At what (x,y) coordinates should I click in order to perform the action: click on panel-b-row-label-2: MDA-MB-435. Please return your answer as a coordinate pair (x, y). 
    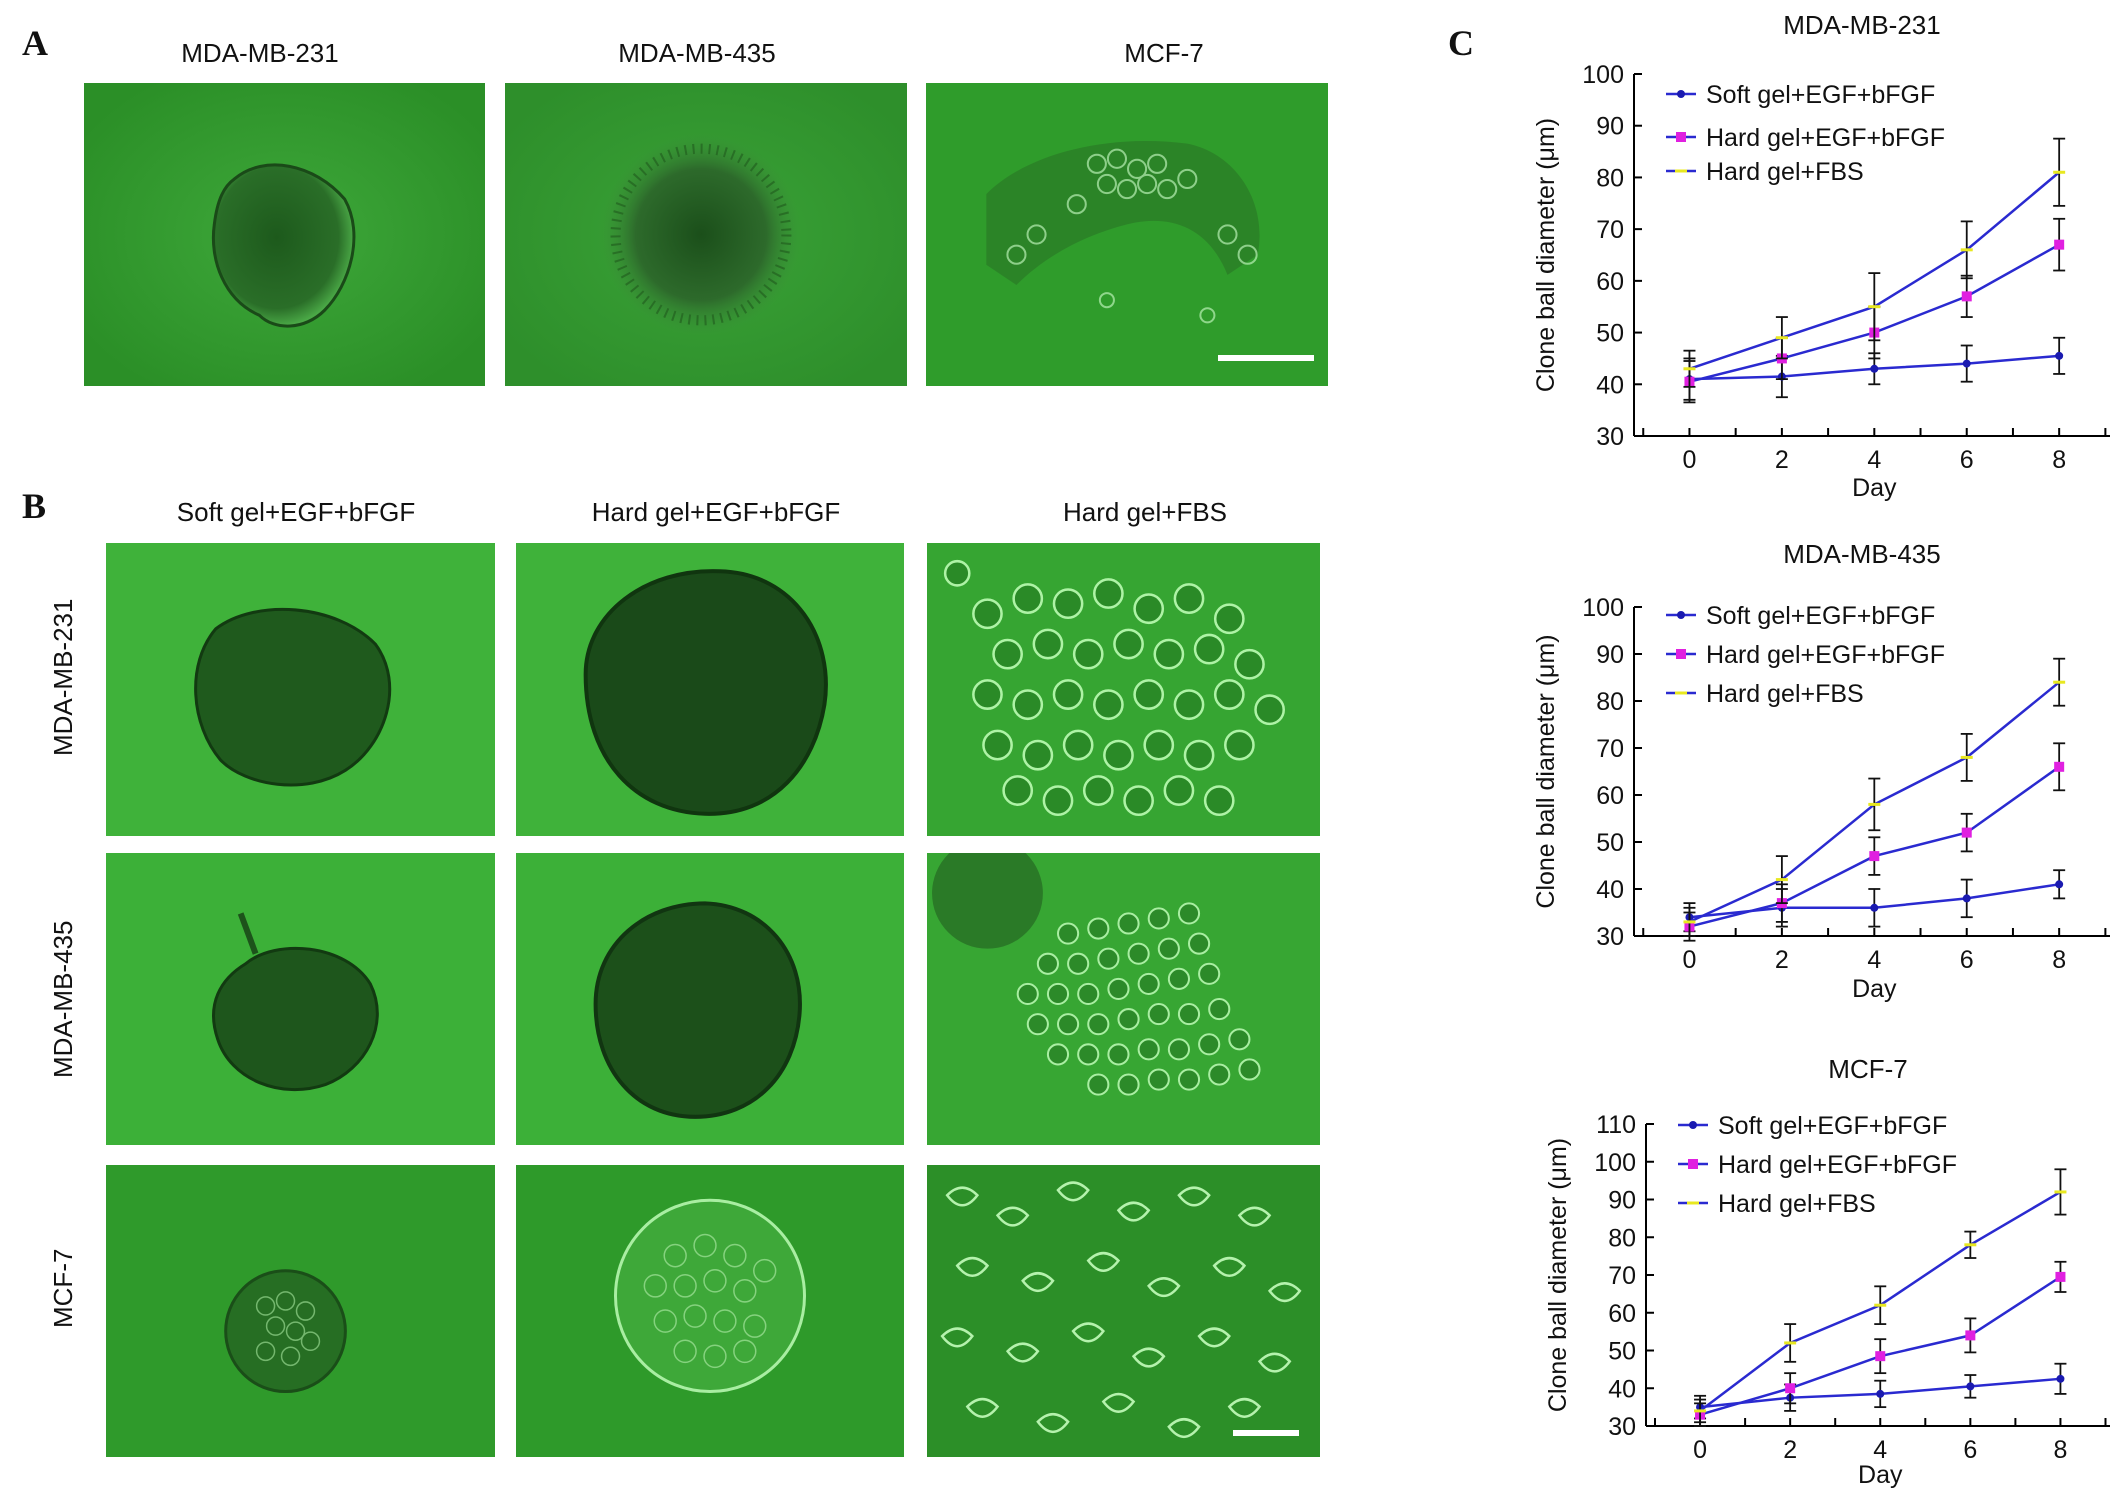
    Looking at the image, I should click on (63, 999).